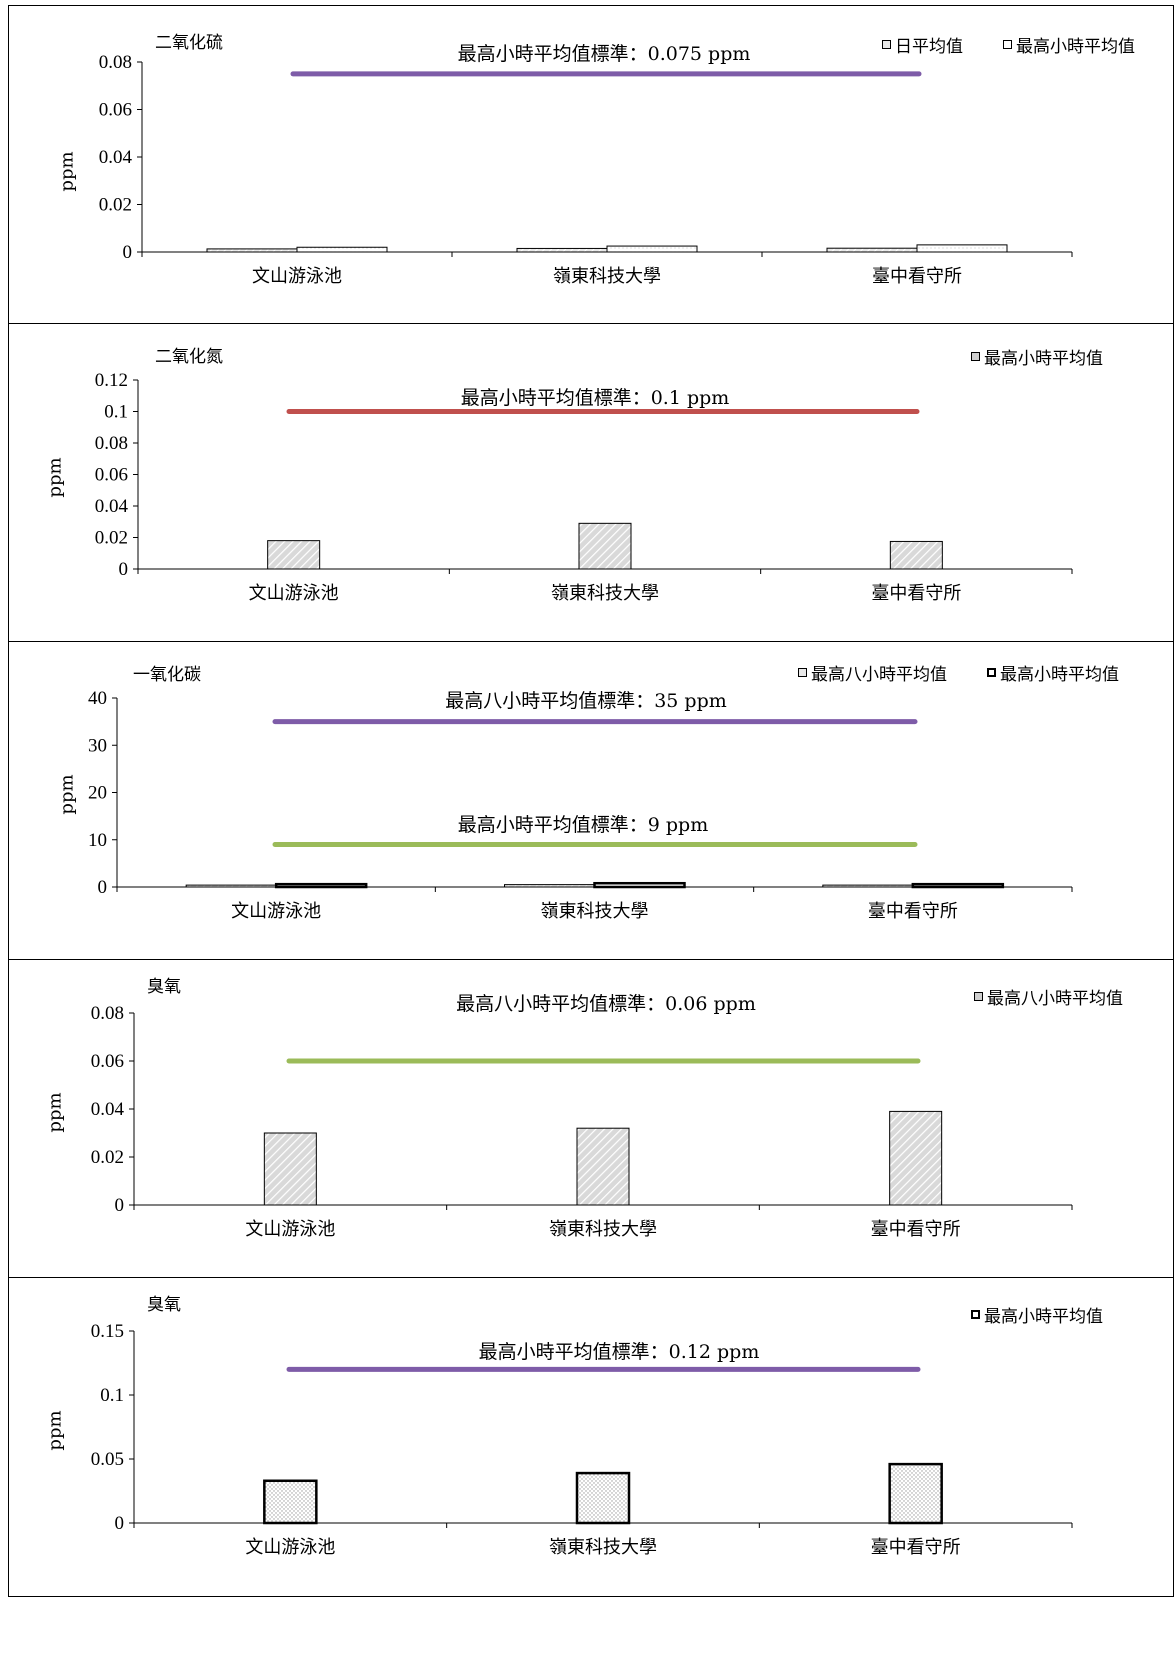  Describe the element at coordinates (167, 675) in the screenshot. I see `chart-title: 一氧化碳` at that location.